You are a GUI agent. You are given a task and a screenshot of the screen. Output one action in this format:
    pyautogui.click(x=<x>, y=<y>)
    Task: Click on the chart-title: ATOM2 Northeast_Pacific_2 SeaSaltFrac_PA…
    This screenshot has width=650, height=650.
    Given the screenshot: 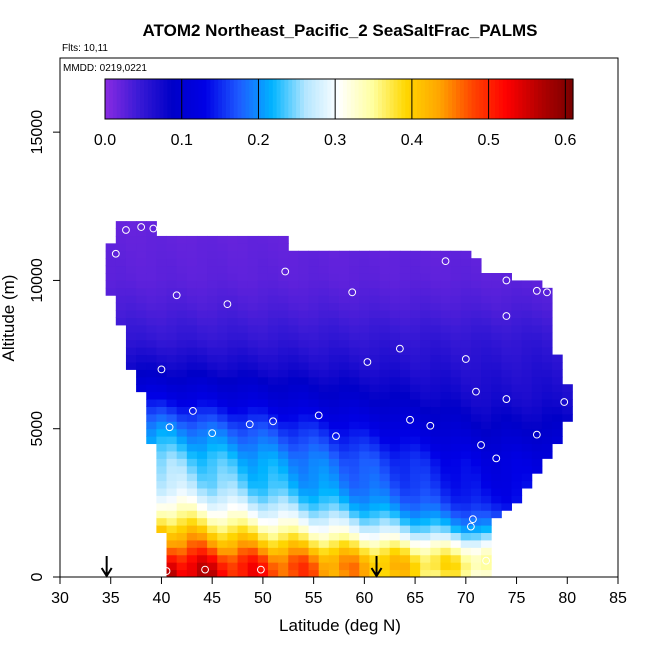 What is the action you would take?
    pyautogui.click(x=340, y=30)
    